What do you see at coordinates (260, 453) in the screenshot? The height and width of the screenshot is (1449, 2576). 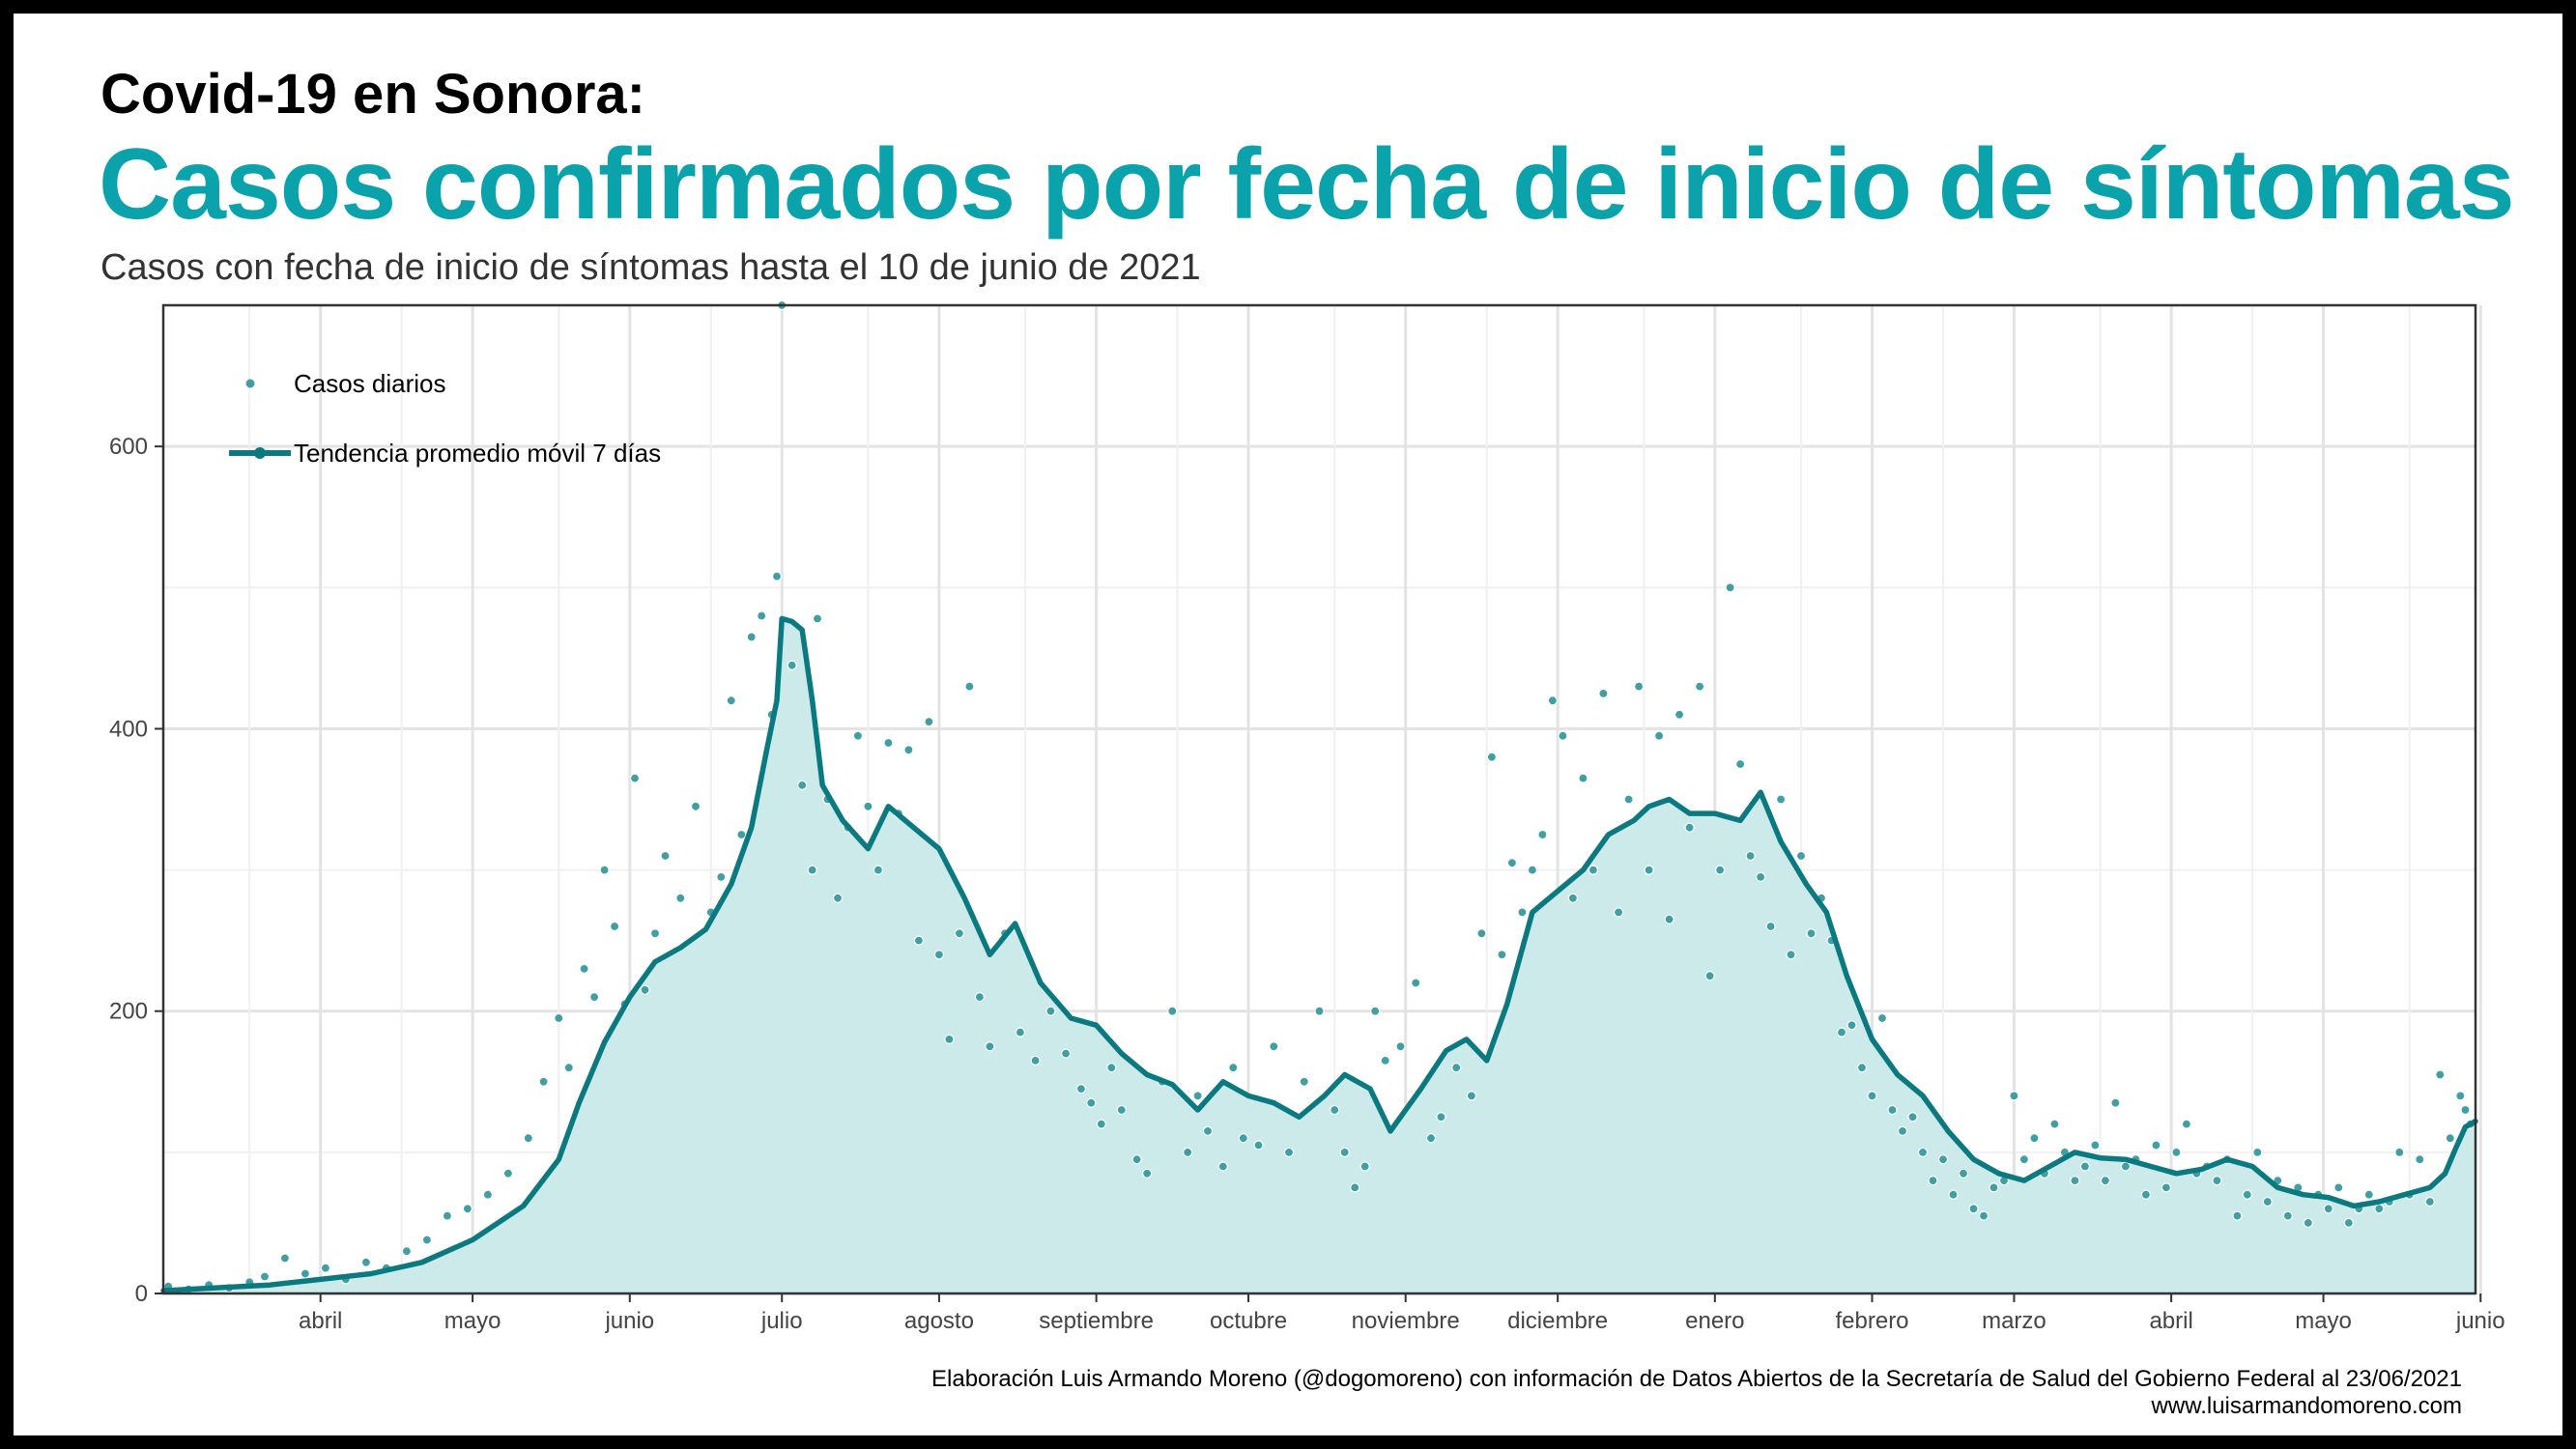 I see `legend-swatch-line-dot` at bounding box center [260, 453].